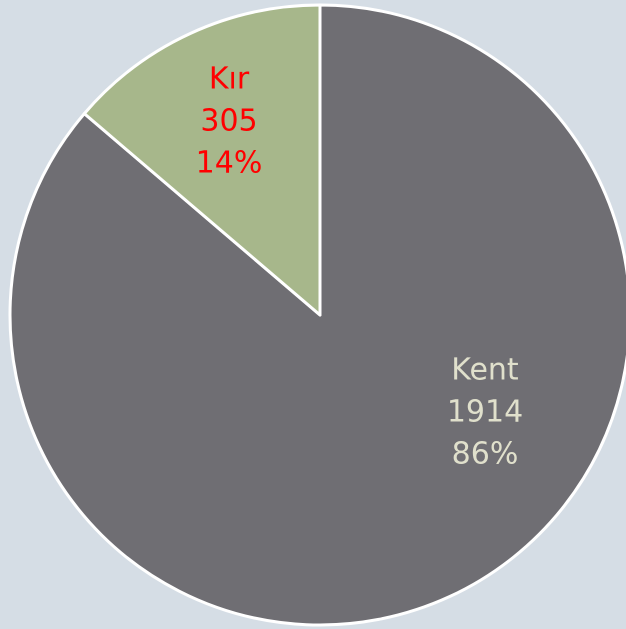  What do you see at coordinates (229, 163) in the screenshot?
I see `slice-percent: 14%` at bounding box center [229, 163].